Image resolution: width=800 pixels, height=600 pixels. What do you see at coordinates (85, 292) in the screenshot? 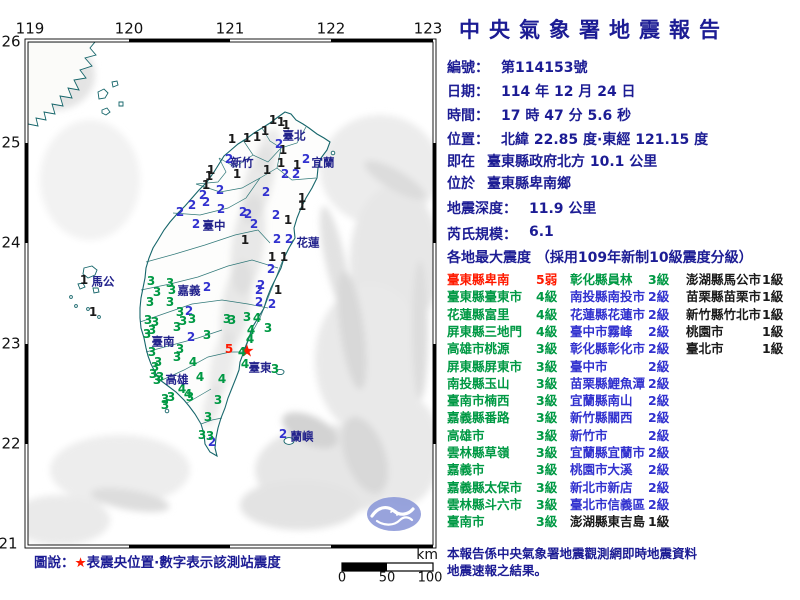
I see `penghu-islands` at bounding box center [85, 292].